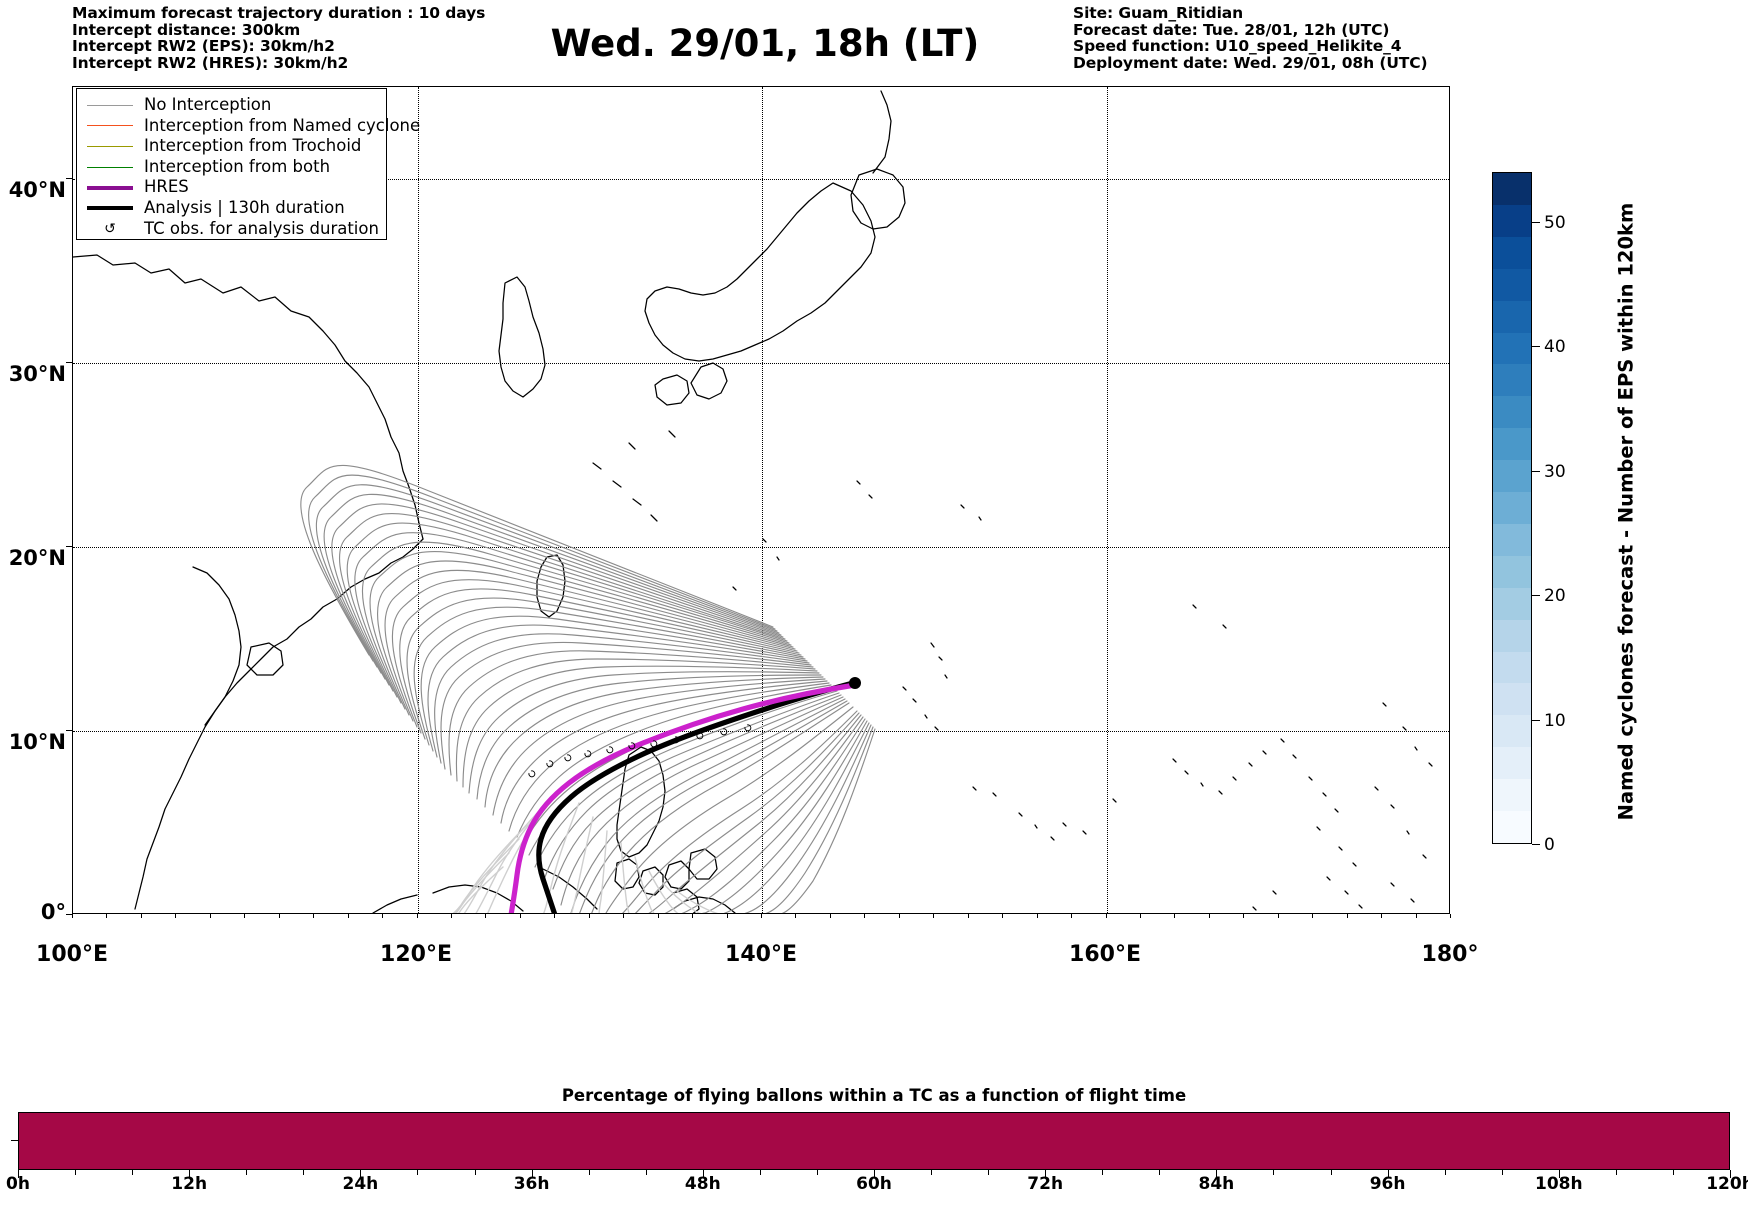 The height and width of the screenshot is (1213, 1748). I want to click on colorbar-ticklabel-20: 20, so click(1555, 596).